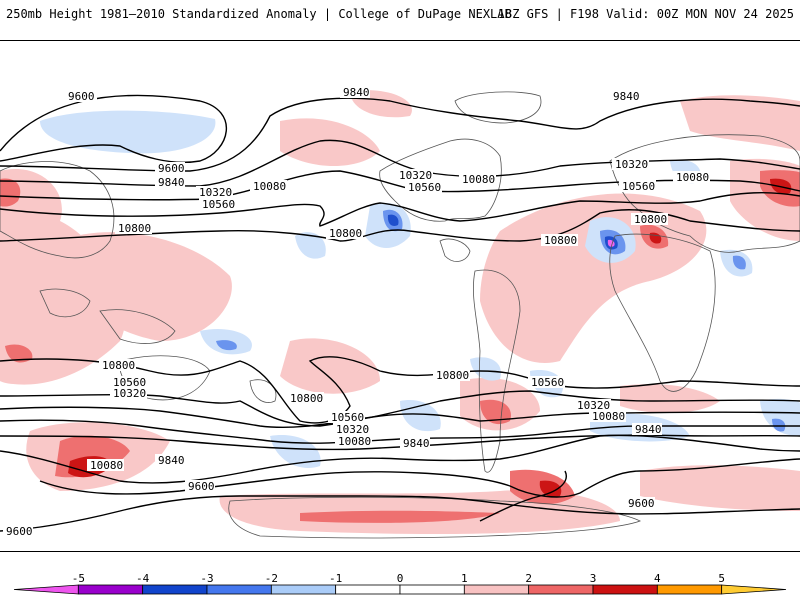 Image resolution: width=800 pixels, height=604 pixels. Describe the element at coordinates (464, 578) in the screenshot. I see `colorbar-tick-label: 1` at that location.